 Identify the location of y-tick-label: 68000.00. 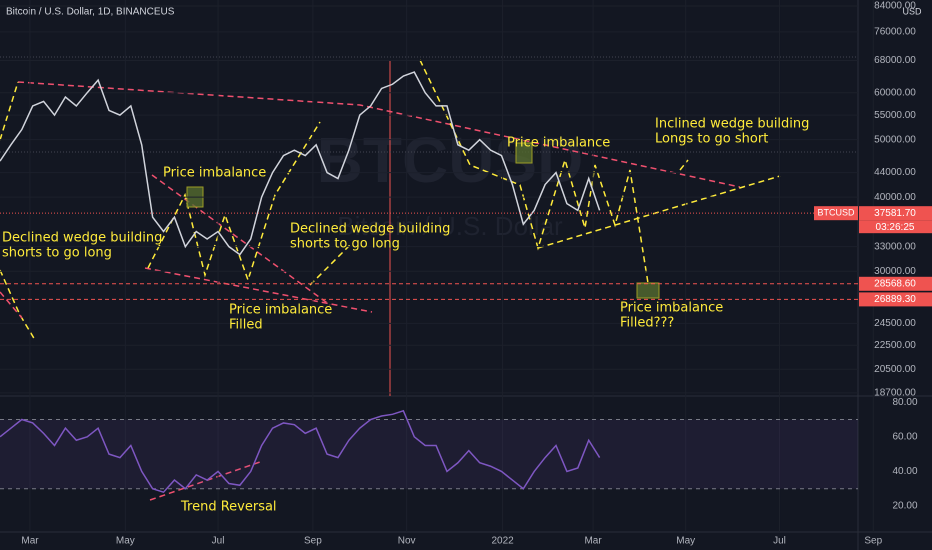
(895, 60).